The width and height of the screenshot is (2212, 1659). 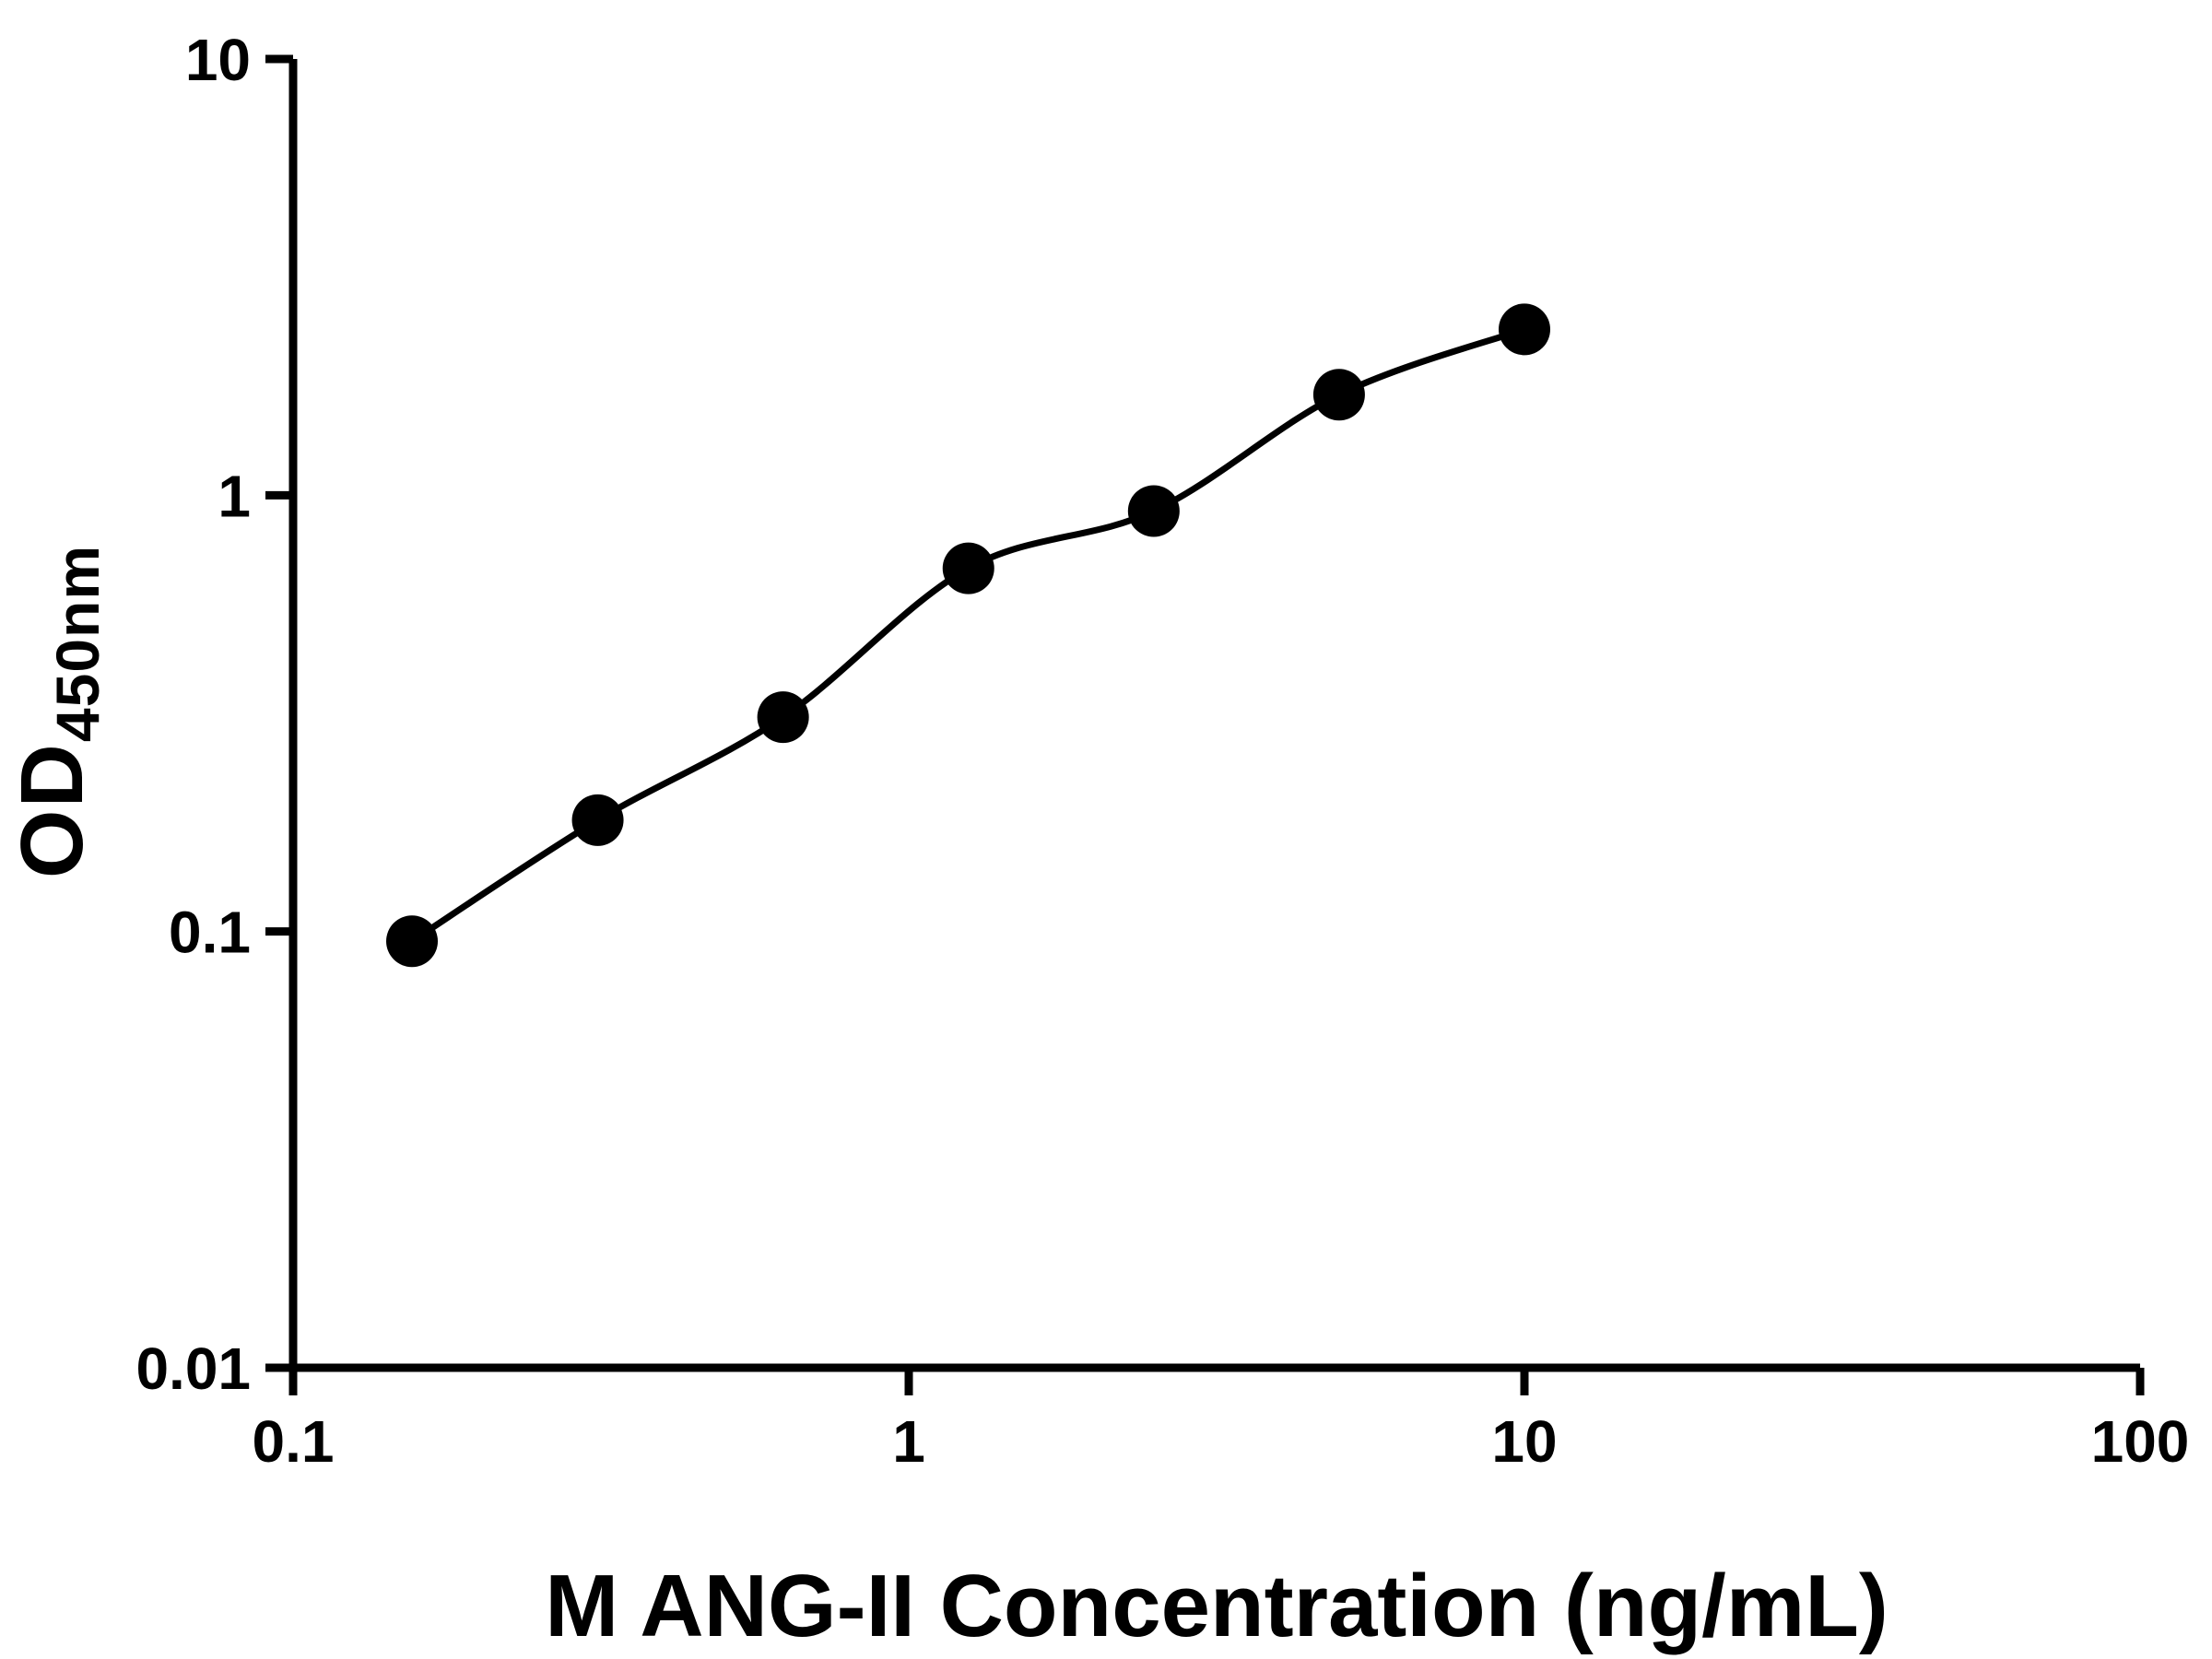 I want to click on x-axis-title: M ANG-II Concentration (ng/mL), so click(x=1216, y=1606).